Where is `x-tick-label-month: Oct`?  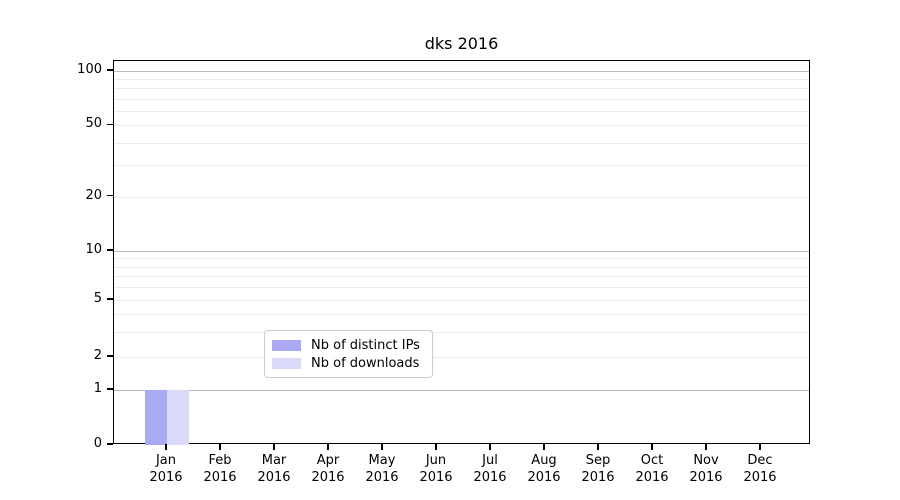 x-tick-label-month: Oct is located at coordinates (652, 460).